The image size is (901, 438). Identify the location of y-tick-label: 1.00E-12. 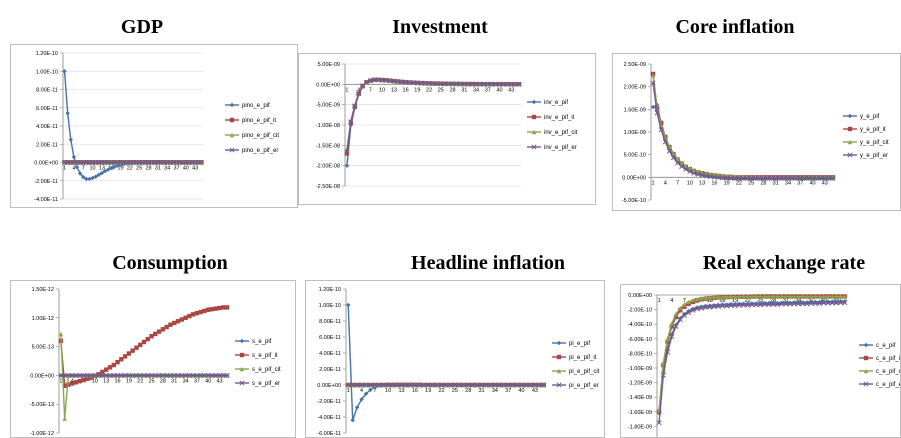
(43, 319).